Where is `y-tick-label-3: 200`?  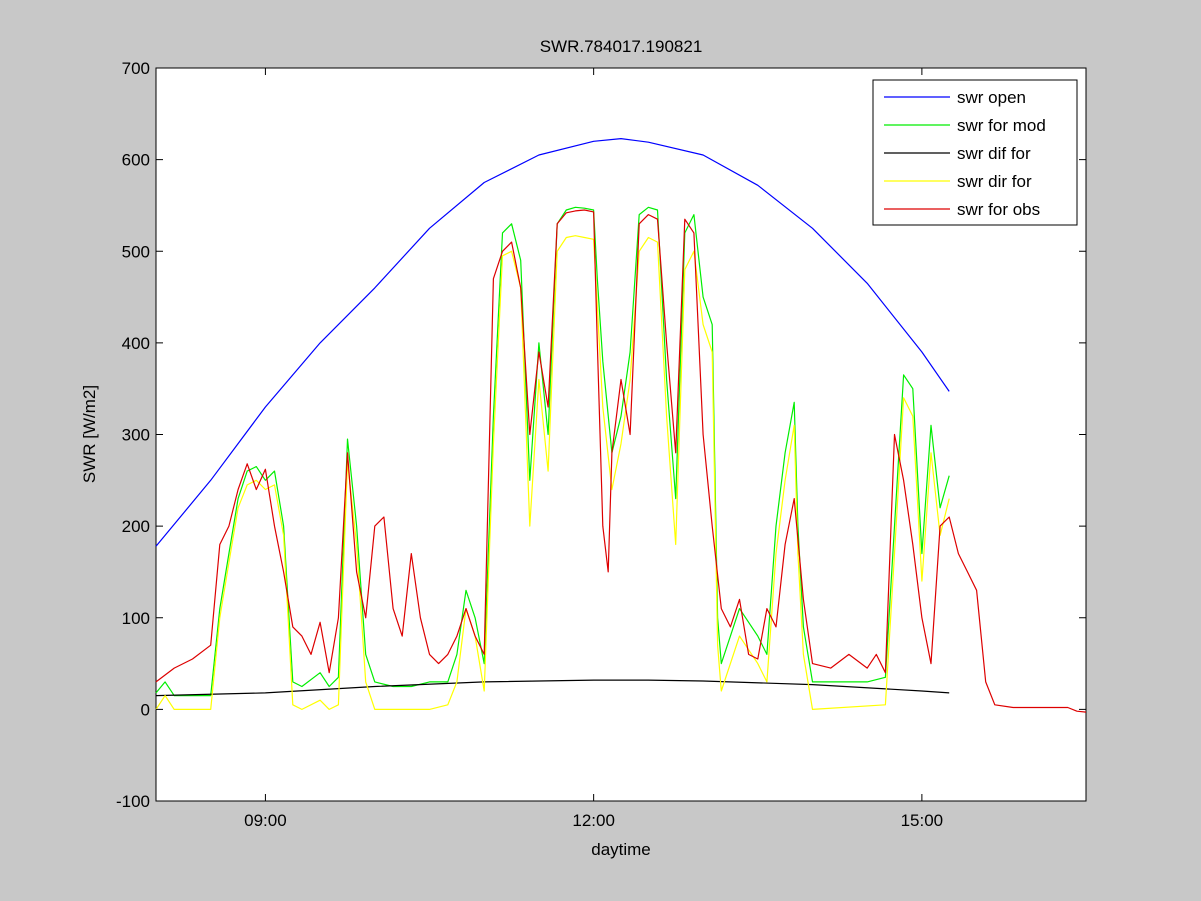
y-tick-label-3: 200 is located at coordinates (136, 526).